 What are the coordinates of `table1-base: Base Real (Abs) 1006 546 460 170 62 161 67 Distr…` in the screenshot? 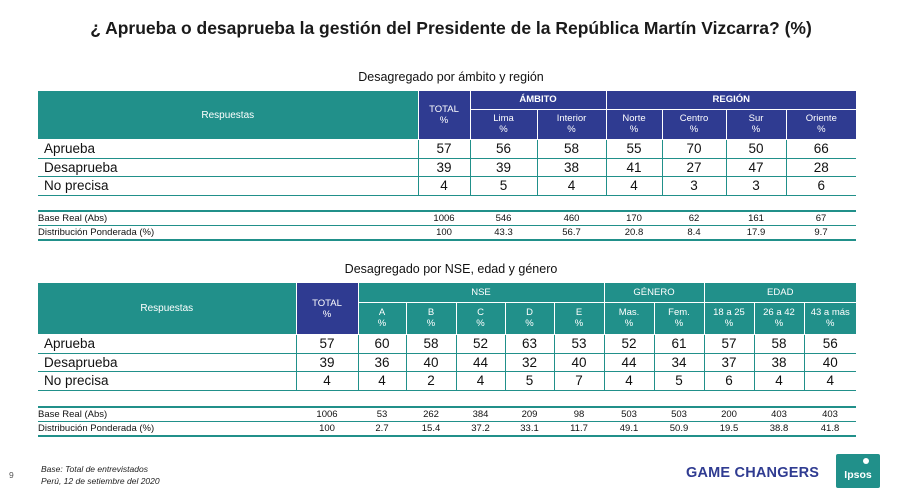 It's located at (447, 225).